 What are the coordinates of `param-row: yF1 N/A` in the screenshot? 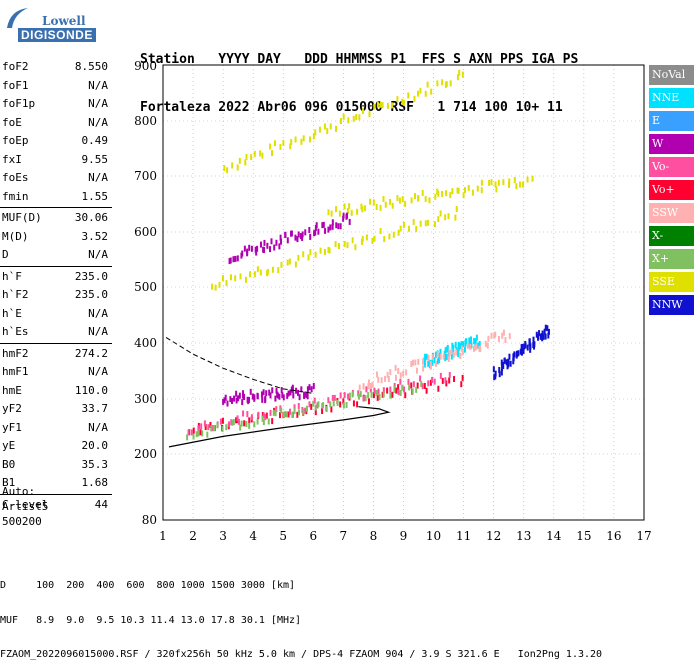 It's located at (56, 428).